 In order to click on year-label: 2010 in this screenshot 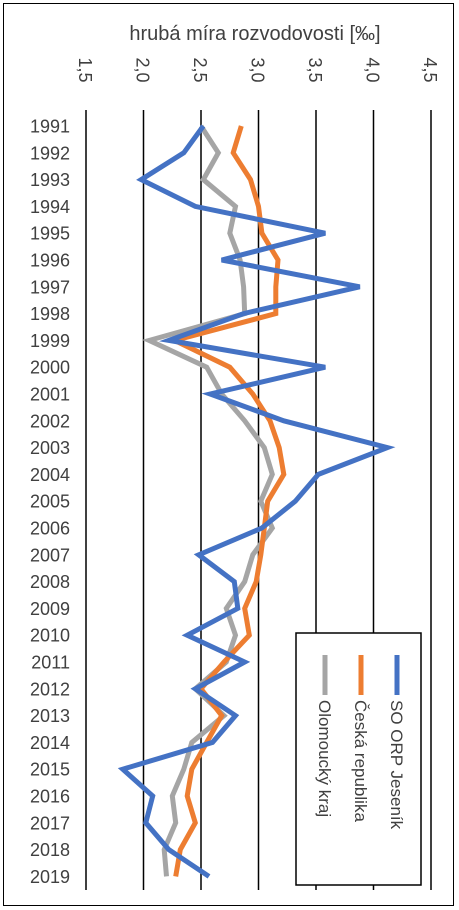, I will do `click(50, 636)`.